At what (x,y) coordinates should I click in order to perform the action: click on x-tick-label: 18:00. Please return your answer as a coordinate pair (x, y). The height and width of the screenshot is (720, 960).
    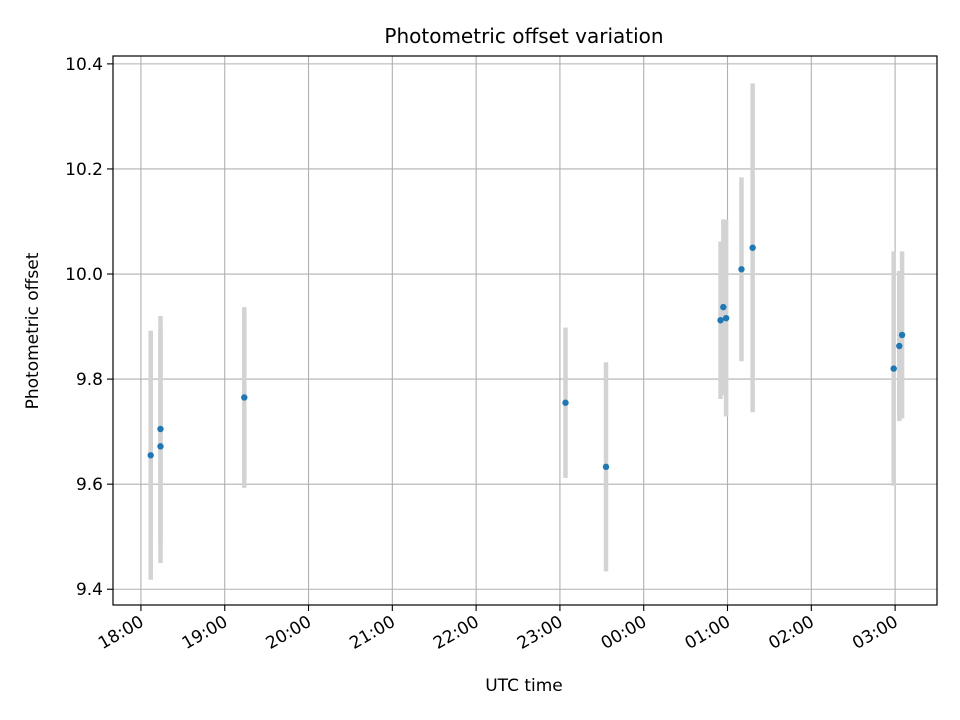
    Looking at the image, I should click on (121, 633).